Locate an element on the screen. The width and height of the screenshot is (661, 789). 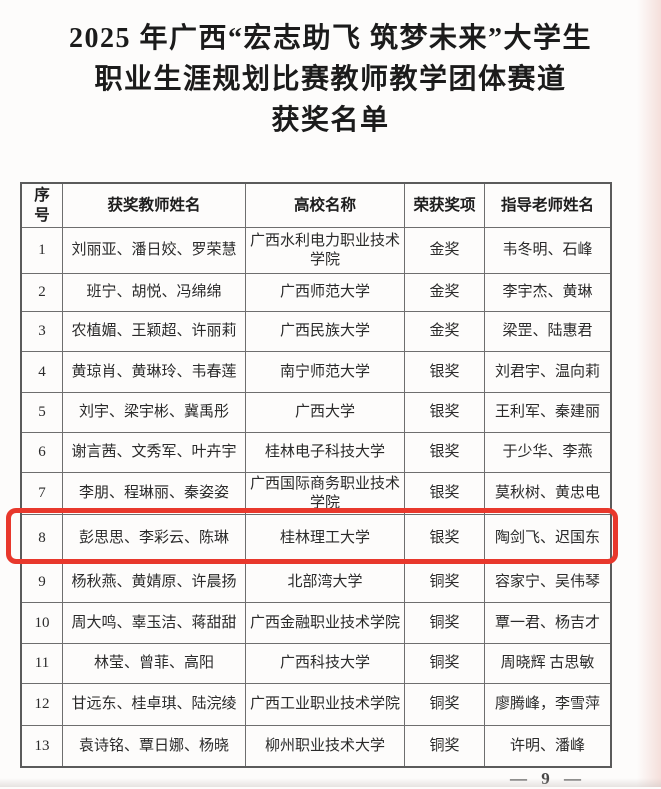
row-8-school: 桂林理工大学 is located at coordinates (325, 539).